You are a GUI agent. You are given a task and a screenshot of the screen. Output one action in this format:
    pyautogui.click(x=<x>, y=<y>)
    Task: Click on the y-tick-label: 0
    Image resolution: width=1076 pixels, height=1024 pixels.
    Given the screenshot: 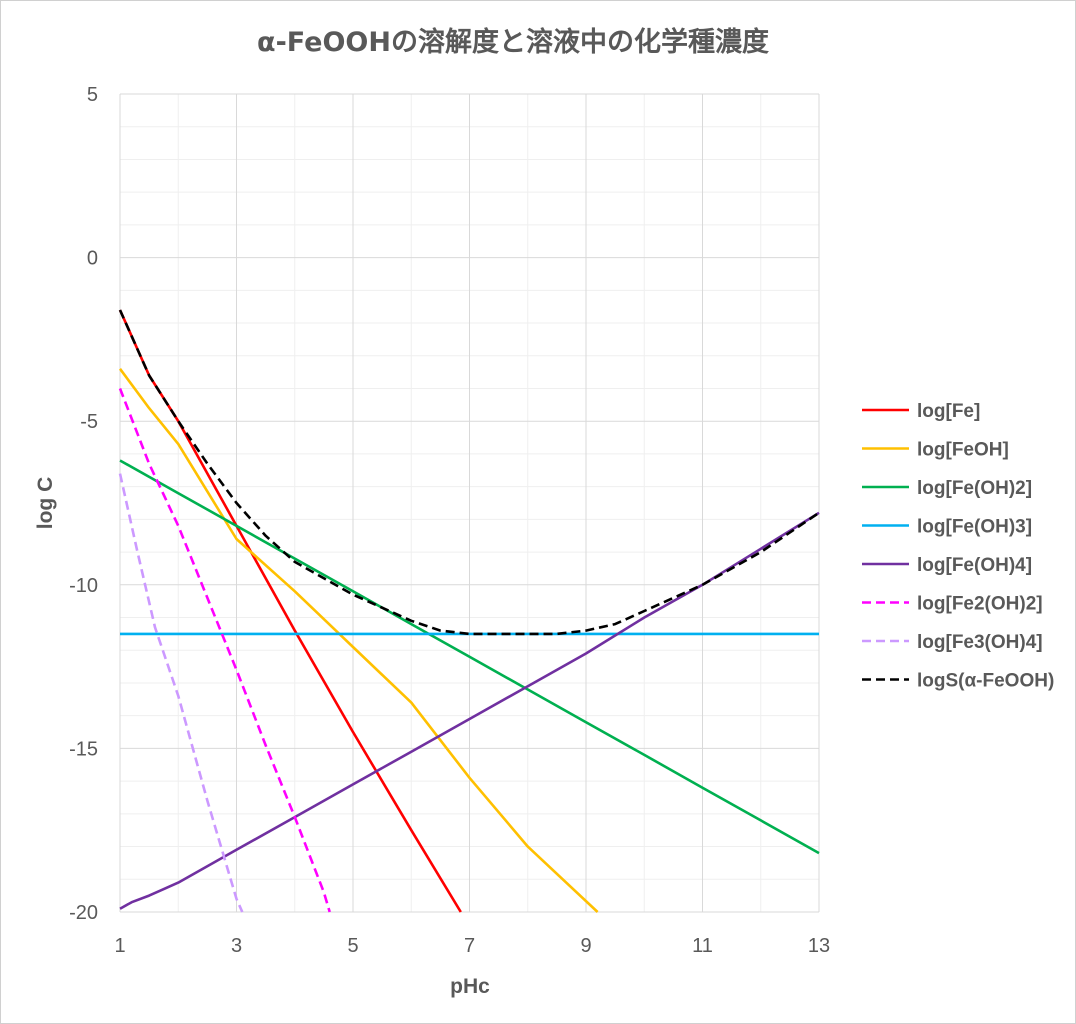 What is the action you would take?
    pyautogui.click(x=92, y=259)
    